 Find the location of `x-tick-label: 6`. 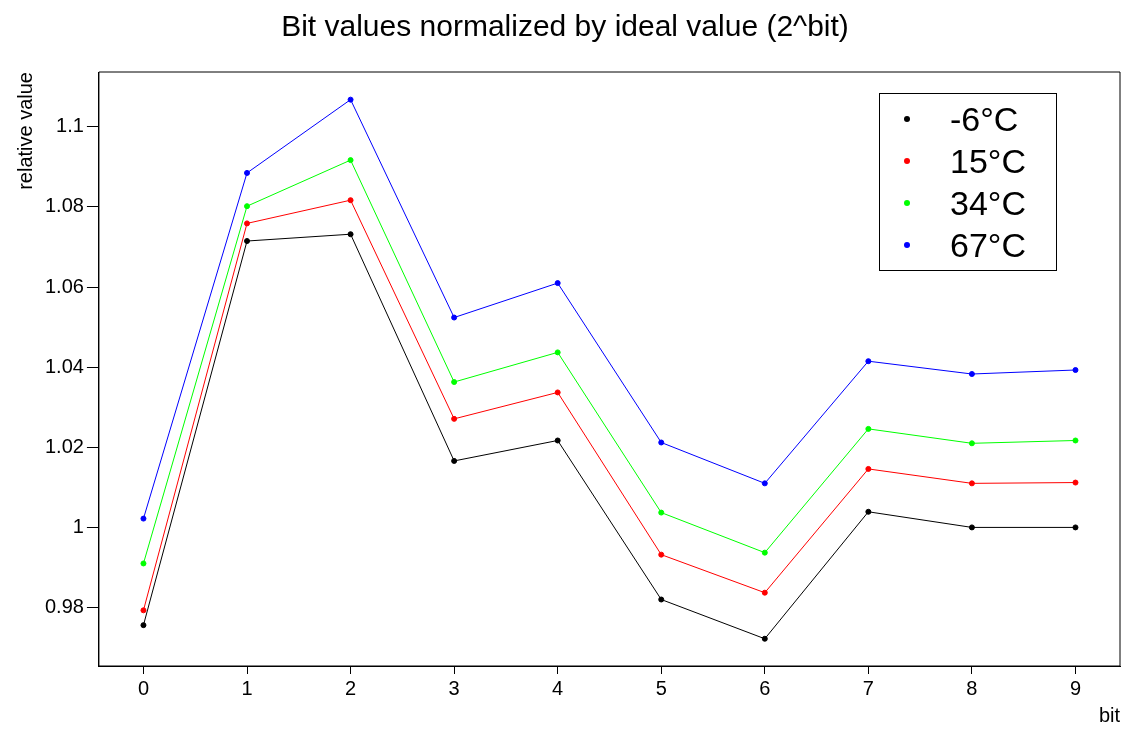

x-tick-label: 6 is located at coordinates (765, 687).